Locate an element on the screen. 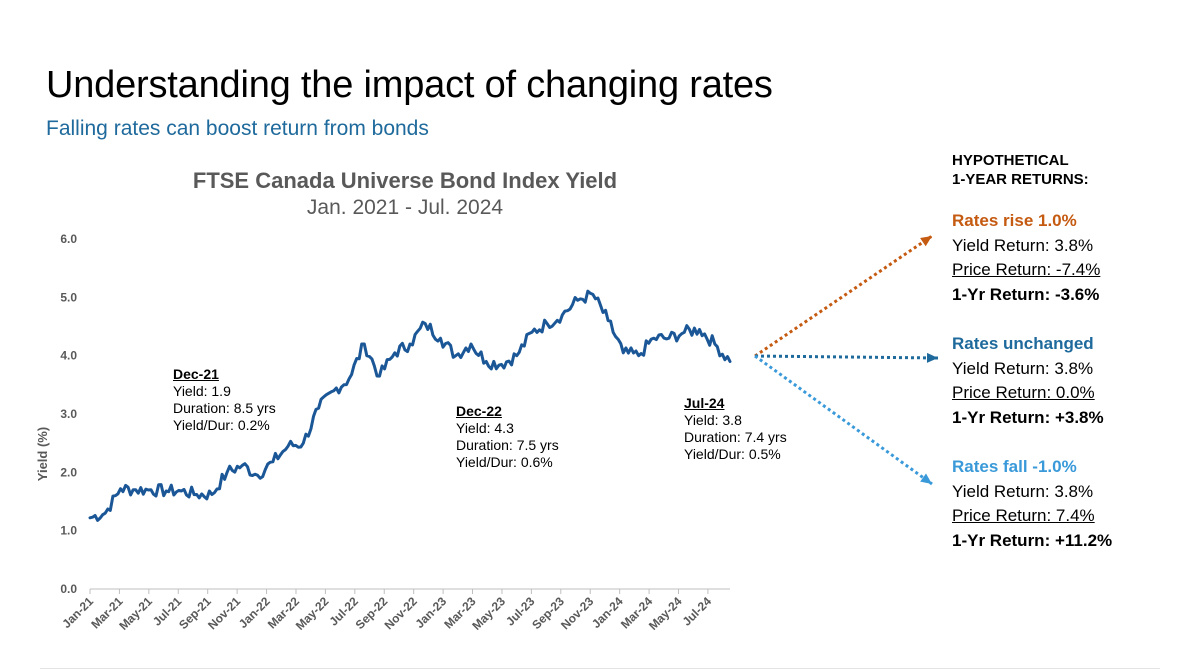  rates-unchanged-arrowhead is located at coordinates (932, 357).